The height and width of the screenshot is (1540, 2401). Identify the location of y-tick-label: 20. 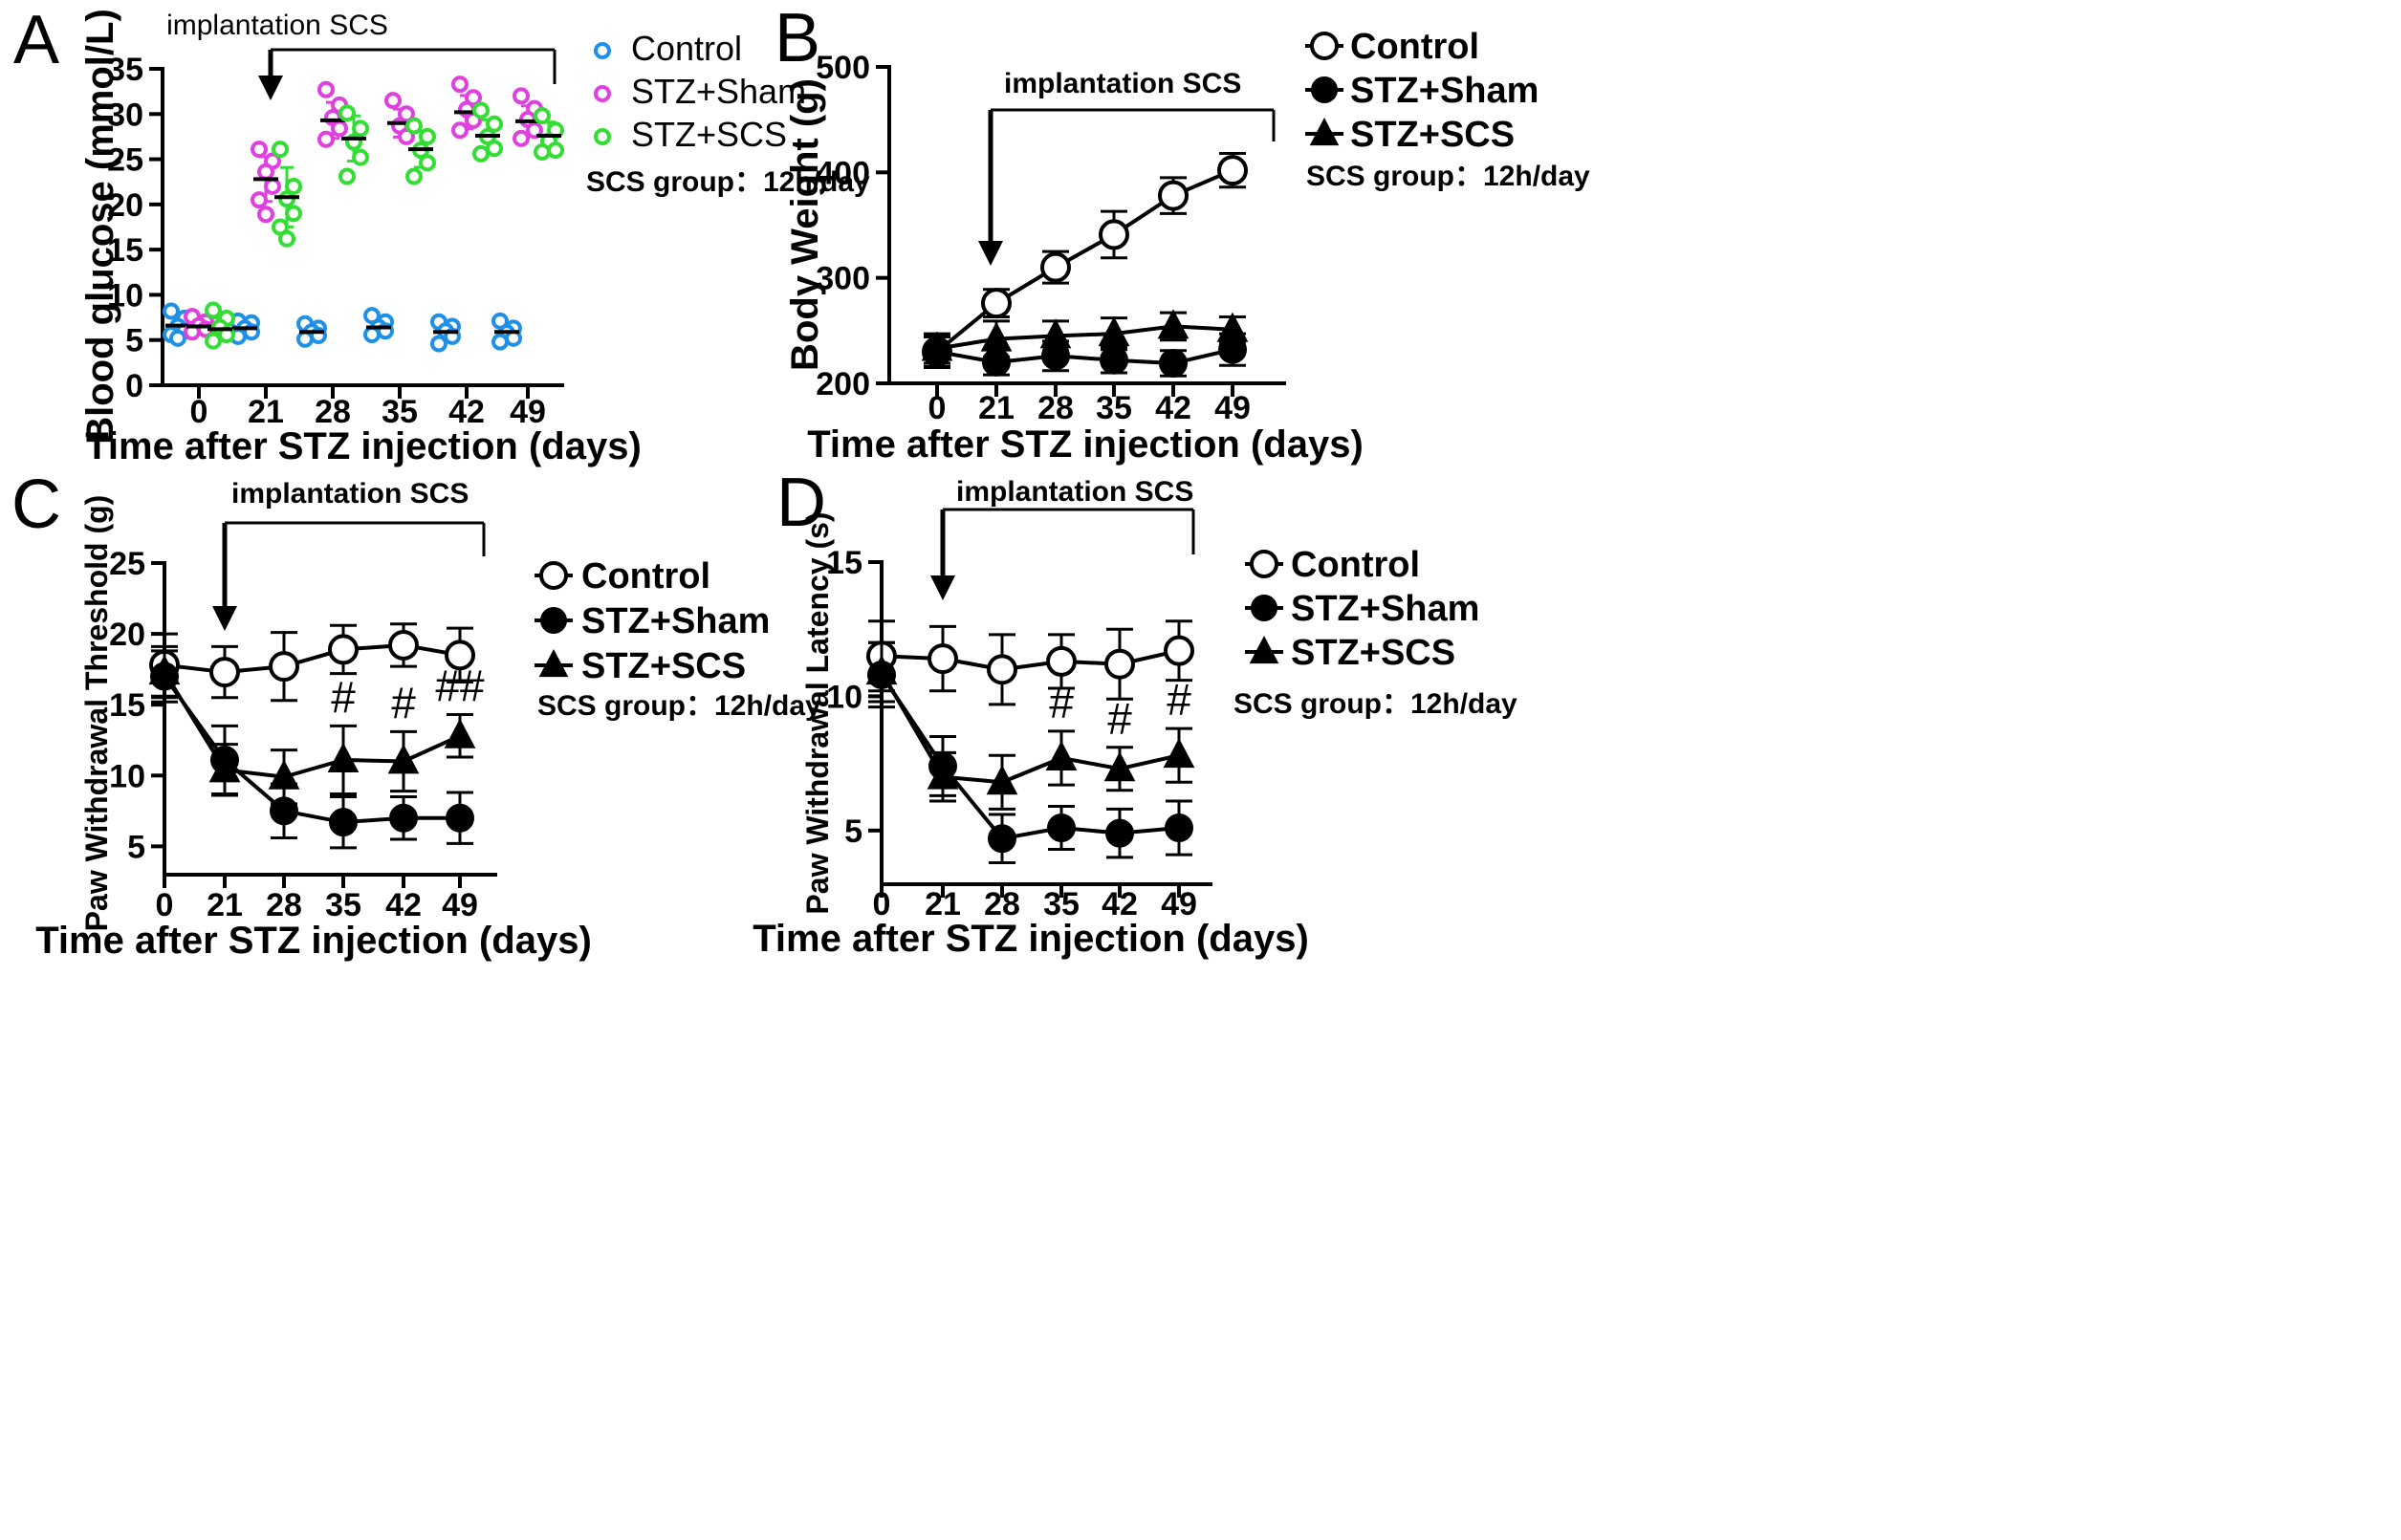
(127, 635).